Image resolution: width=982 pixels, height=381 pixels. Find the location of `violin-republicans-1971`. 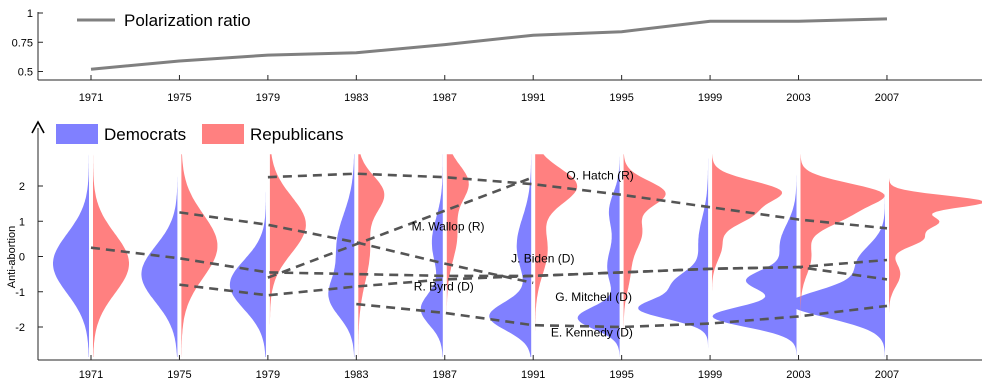

violin-republicans-1971 is located at coordinates (111, 255).